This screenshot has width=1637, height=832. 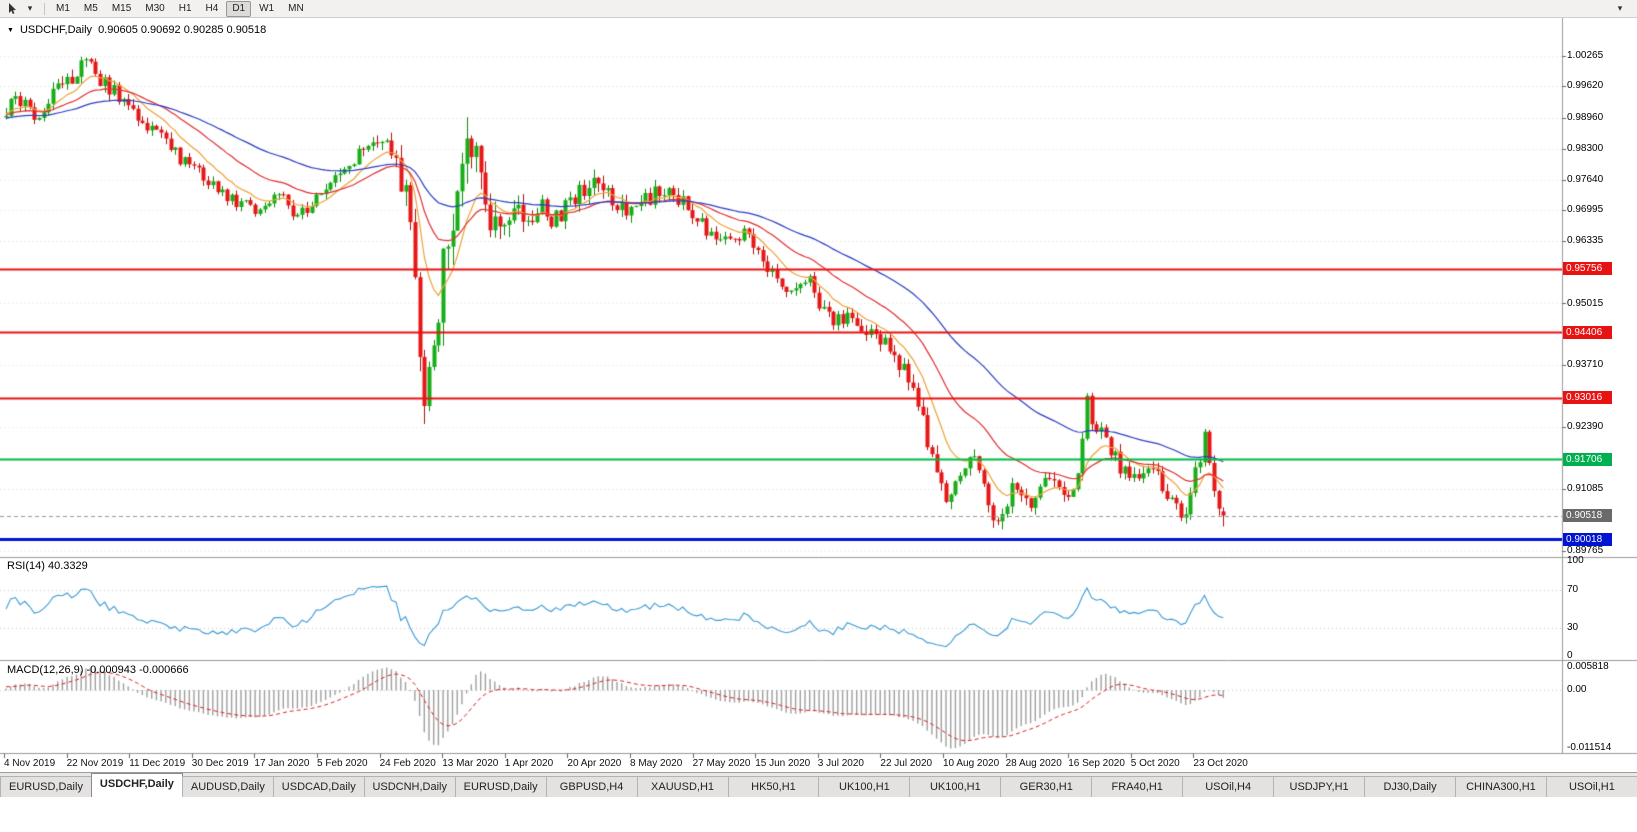 I want to click on price-axis-label: 0.96335, so click(x=1585, y=241).